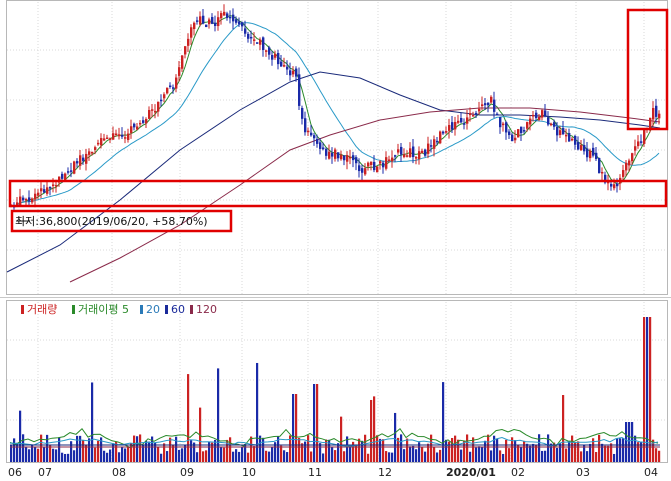 The width and height of the screenshot is (671, 481). I want to click on annotation-box, so click(121, 221).